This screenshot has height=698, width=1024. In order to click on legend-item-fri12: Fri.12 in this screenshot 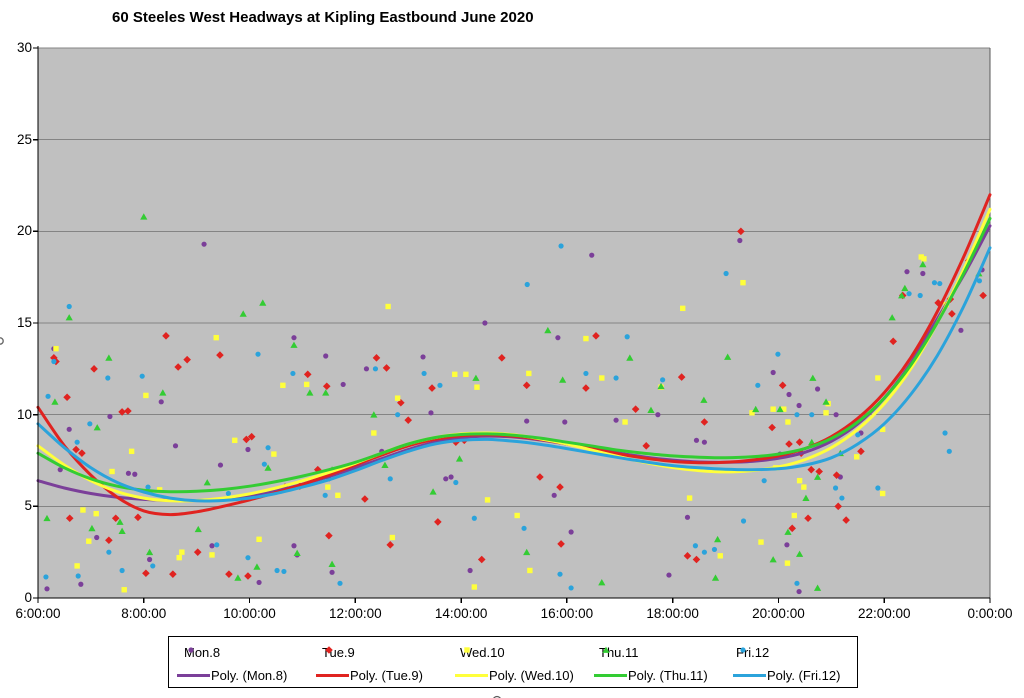, I will do `click(752, 652)`.